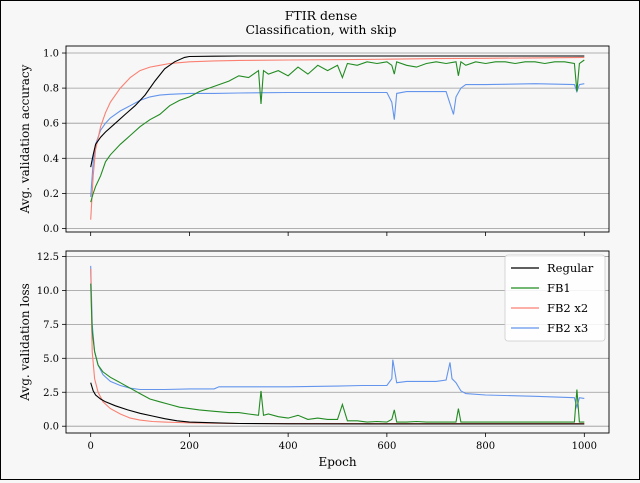  Describe the element at coordinates (386, 446) in the screenshot. I see `x-tick-label: 600` at that location.